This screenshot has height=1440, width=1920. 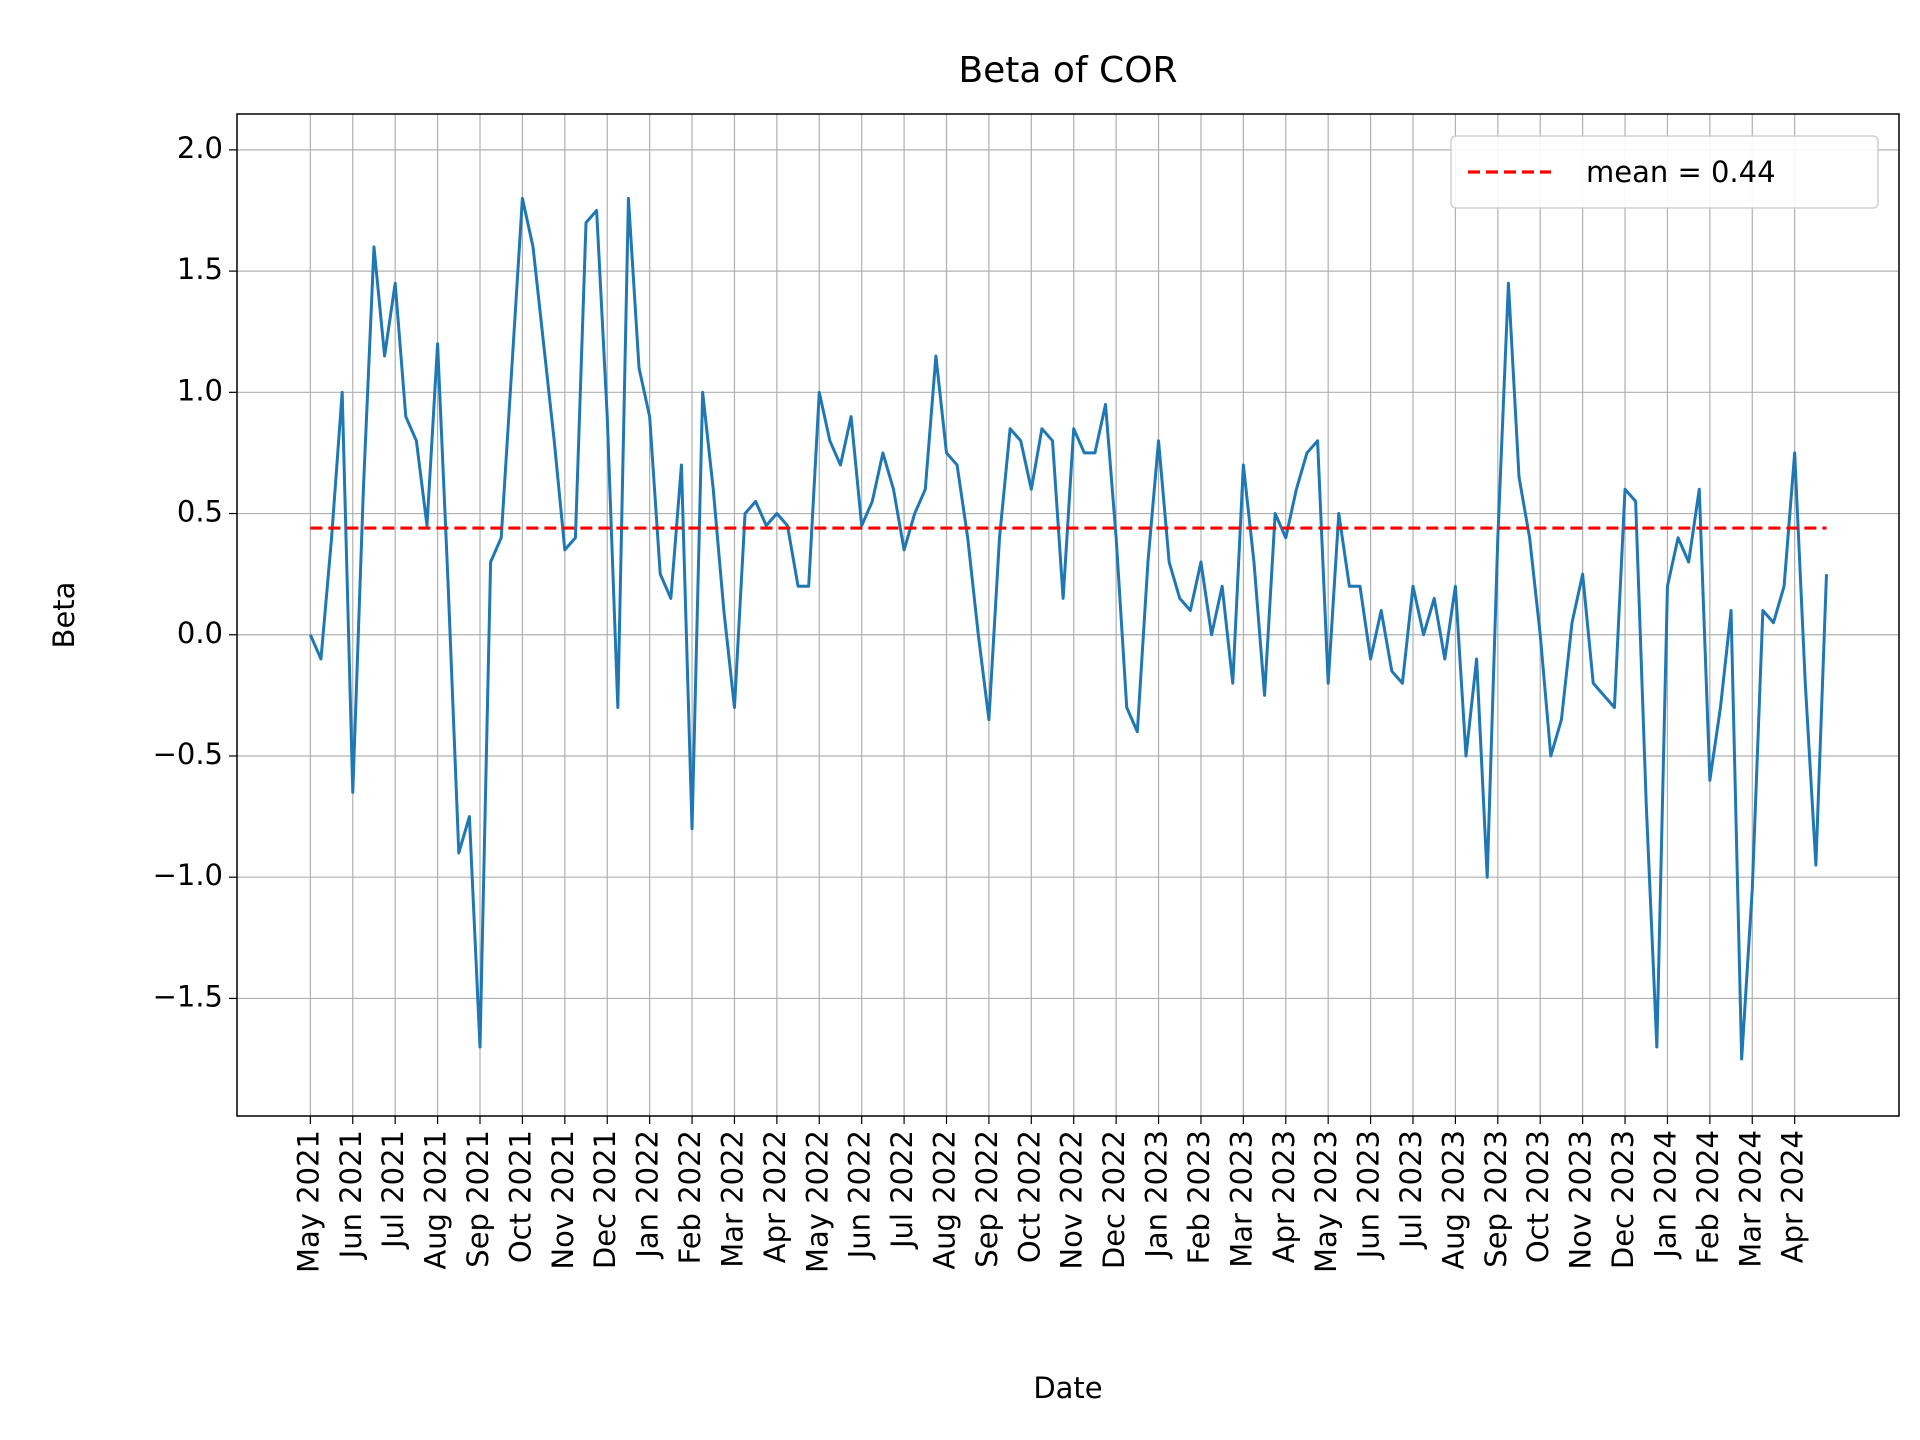 What do you see at coordinates (188, 996) in the screenshot?
I see `y-tick-label: −1.5` at bounding box center [188, 996].